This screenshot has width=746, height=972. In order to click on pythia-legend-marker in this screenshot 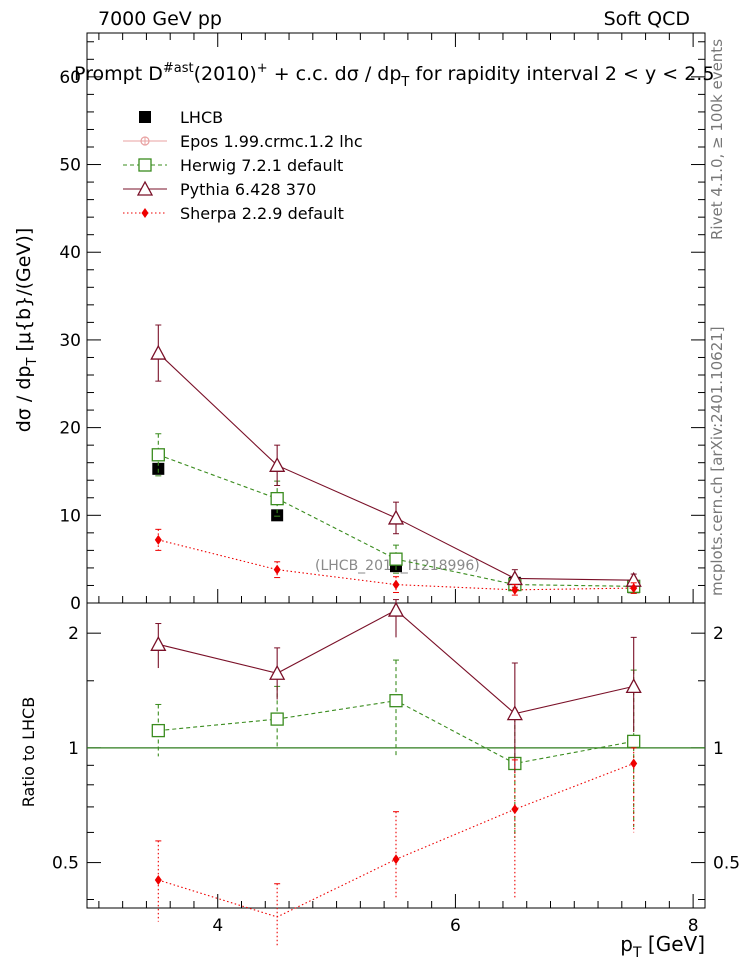, I will do `click(145, 188)`.